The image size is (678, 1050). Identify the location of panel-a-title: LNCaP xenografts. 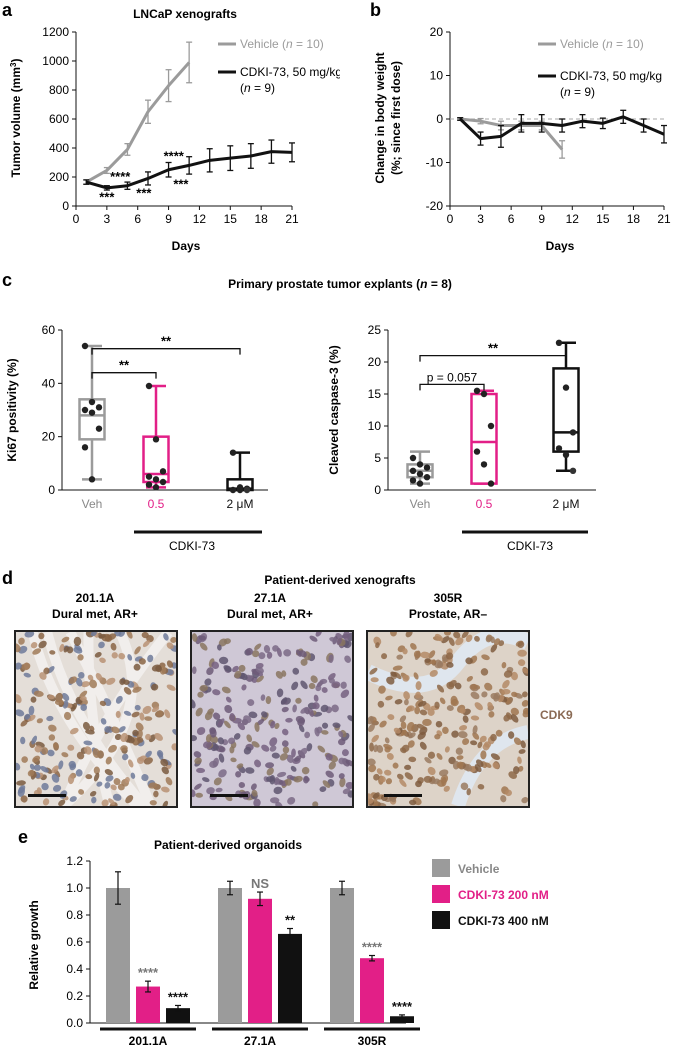
(185, 14).